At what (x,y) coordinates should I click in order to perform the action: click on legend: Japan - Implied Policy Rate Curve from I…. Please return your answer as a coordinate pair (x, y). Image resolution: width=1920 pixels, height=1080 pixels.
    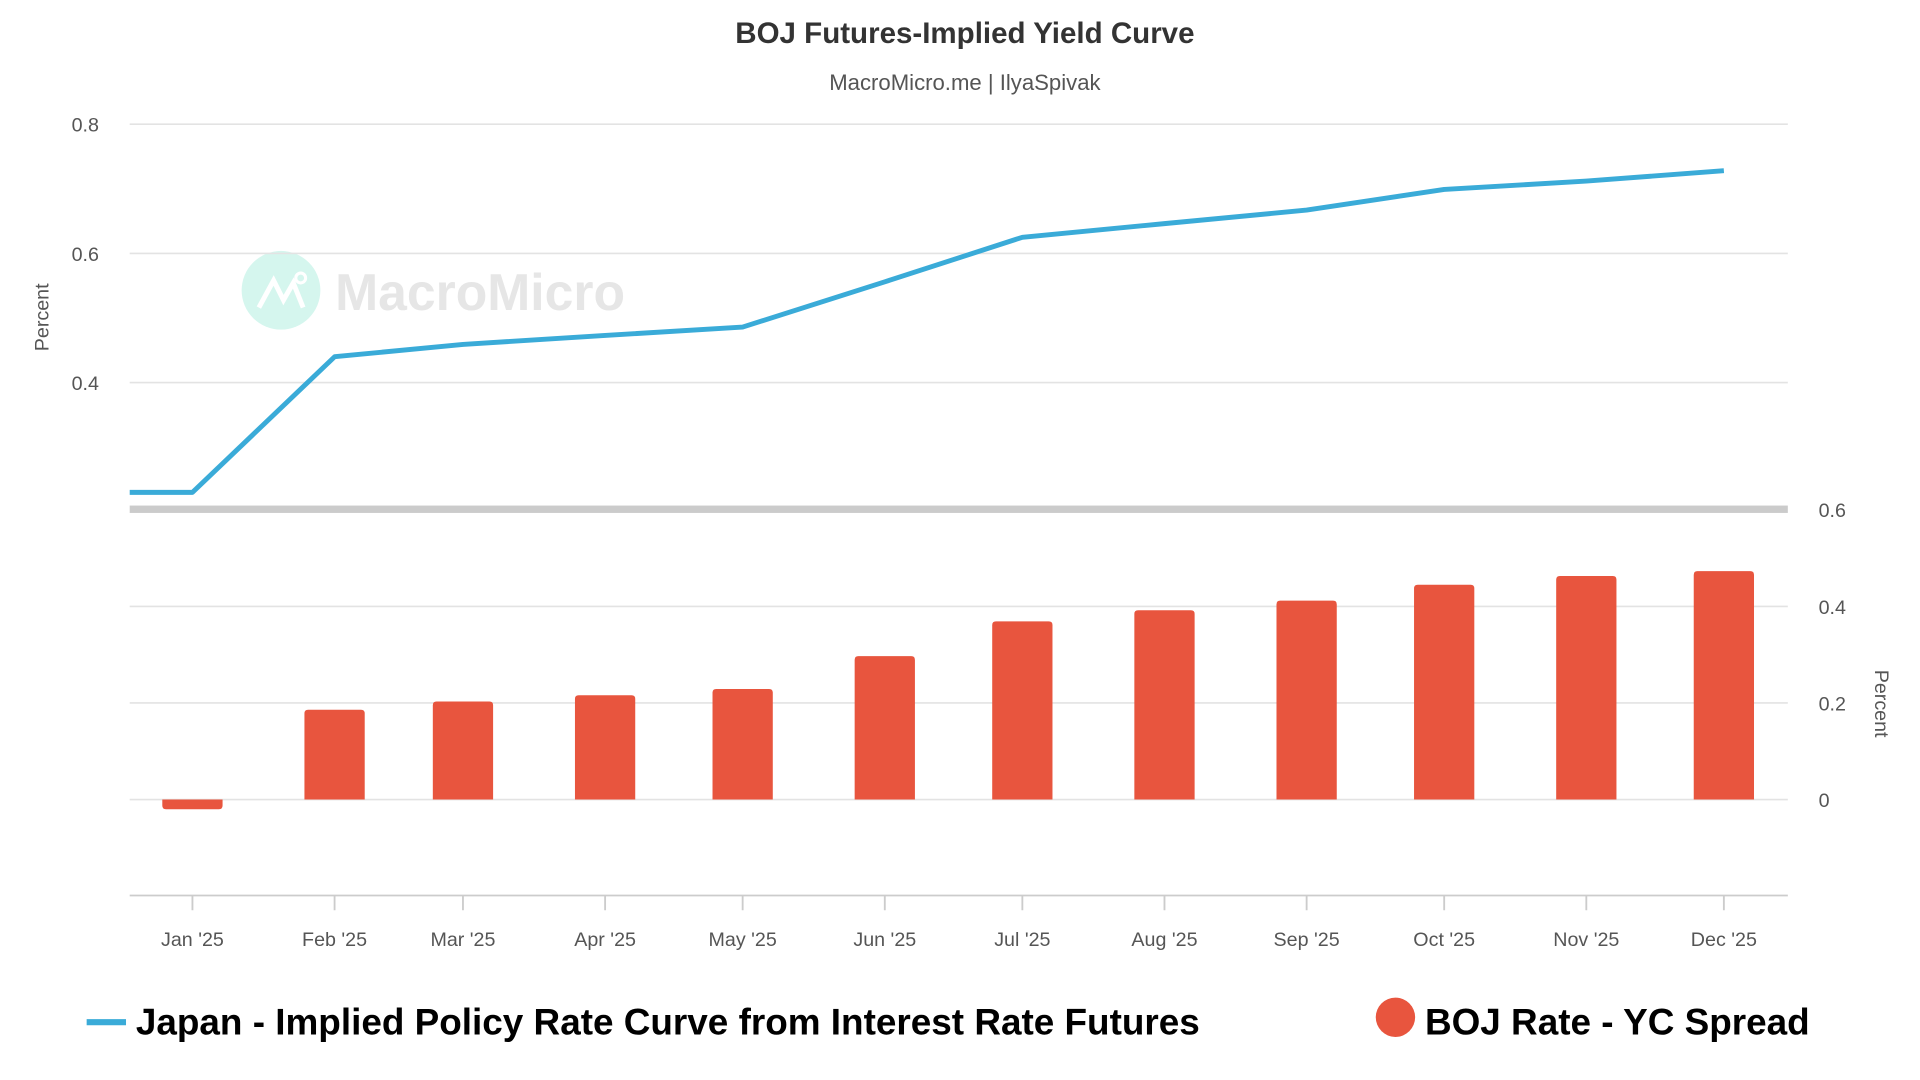
    Looking at the image, I should click on (948, 1020).